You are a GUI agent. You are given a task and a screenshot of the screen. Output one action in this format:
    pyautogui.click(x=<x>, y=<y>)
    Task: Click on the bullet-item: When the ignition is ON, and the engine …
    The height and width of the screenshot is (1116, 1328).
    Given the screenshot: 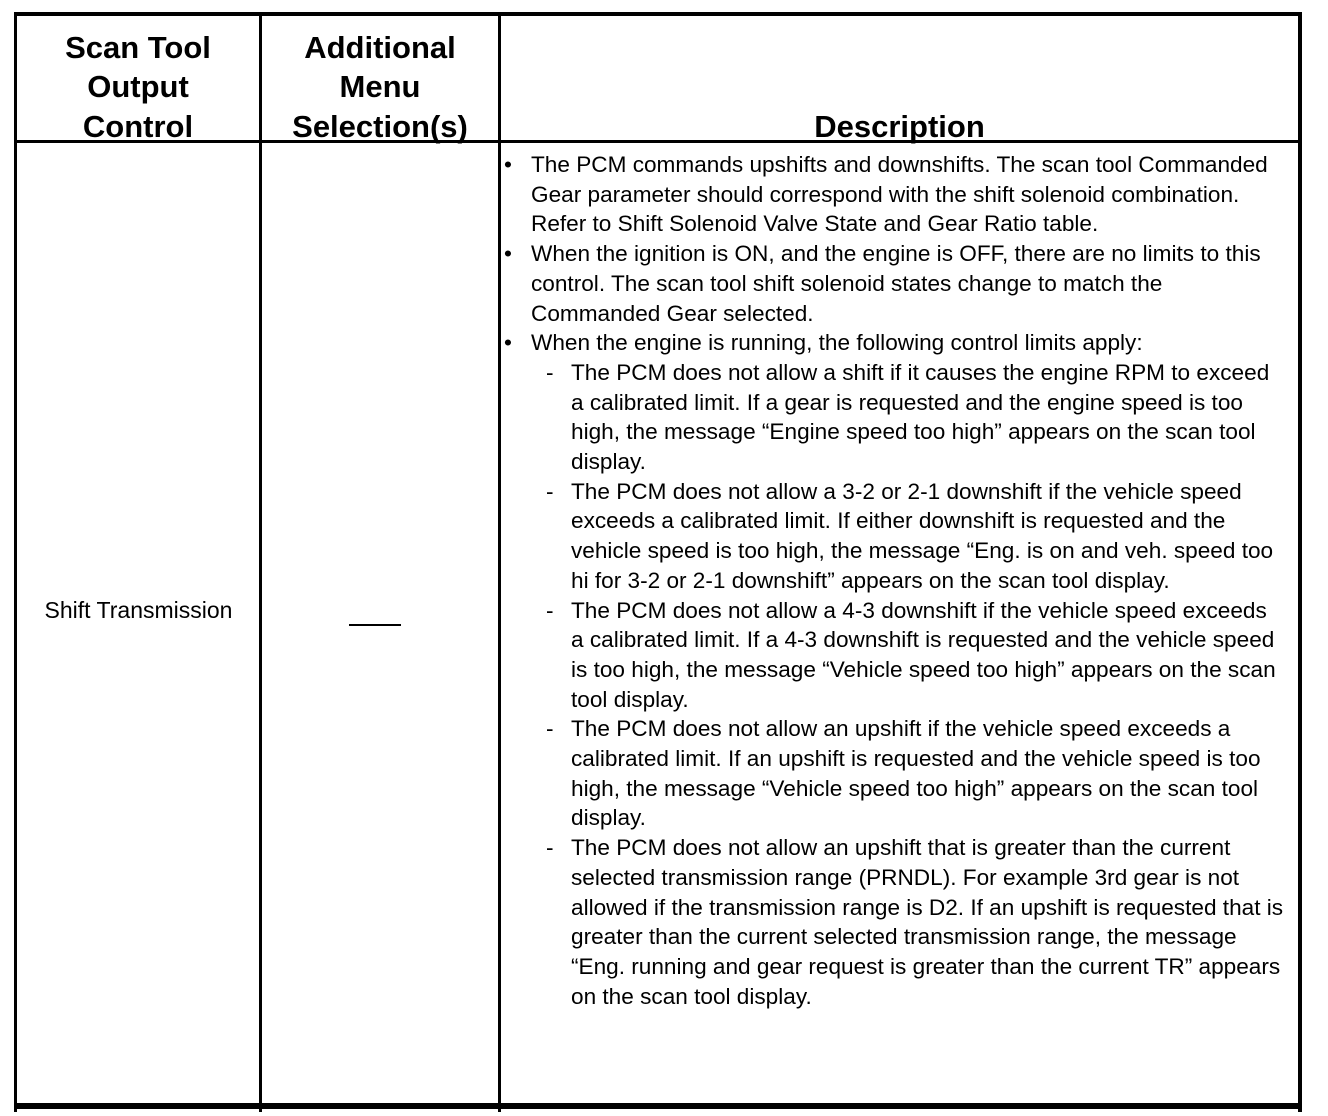 What is the action you would take?
    pyautogui.click(x=892, y=283)
    